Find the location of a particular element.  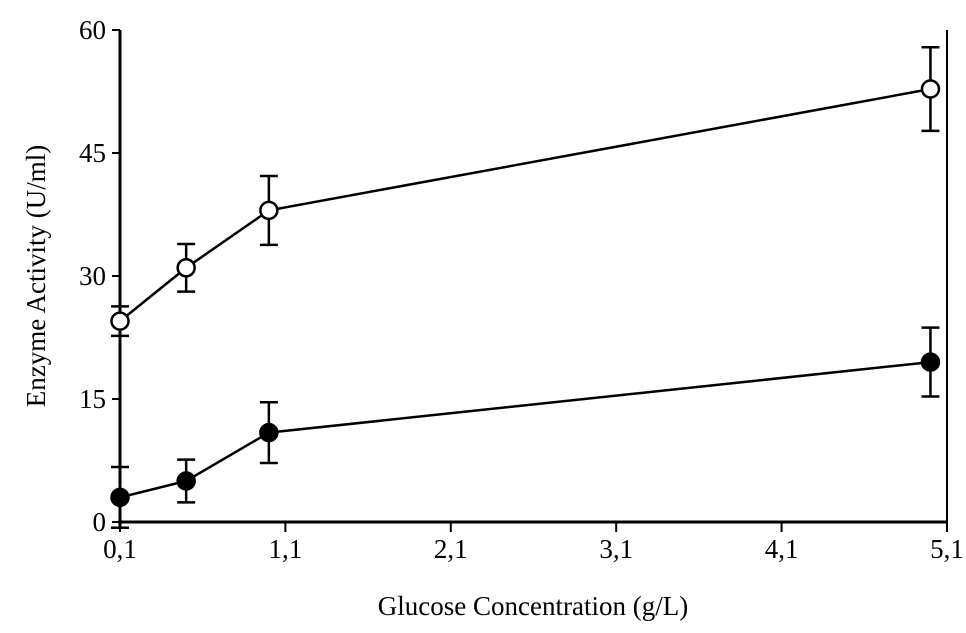

y-tick-label: 45 is located at coordinates (92, 153).